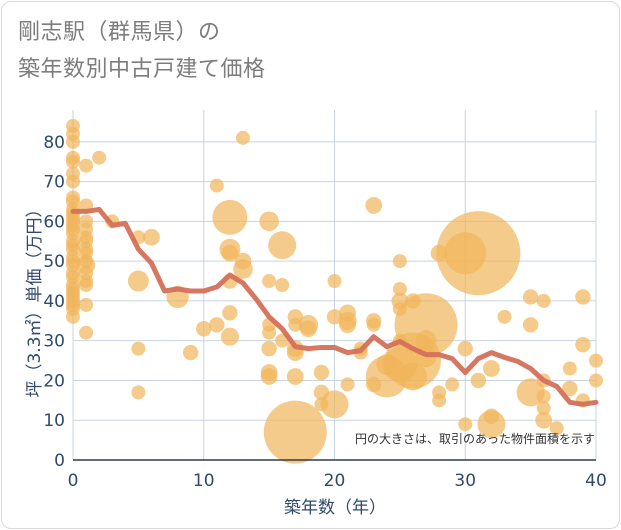  I want to click on y-tick-label: 20, so click(54, 381).